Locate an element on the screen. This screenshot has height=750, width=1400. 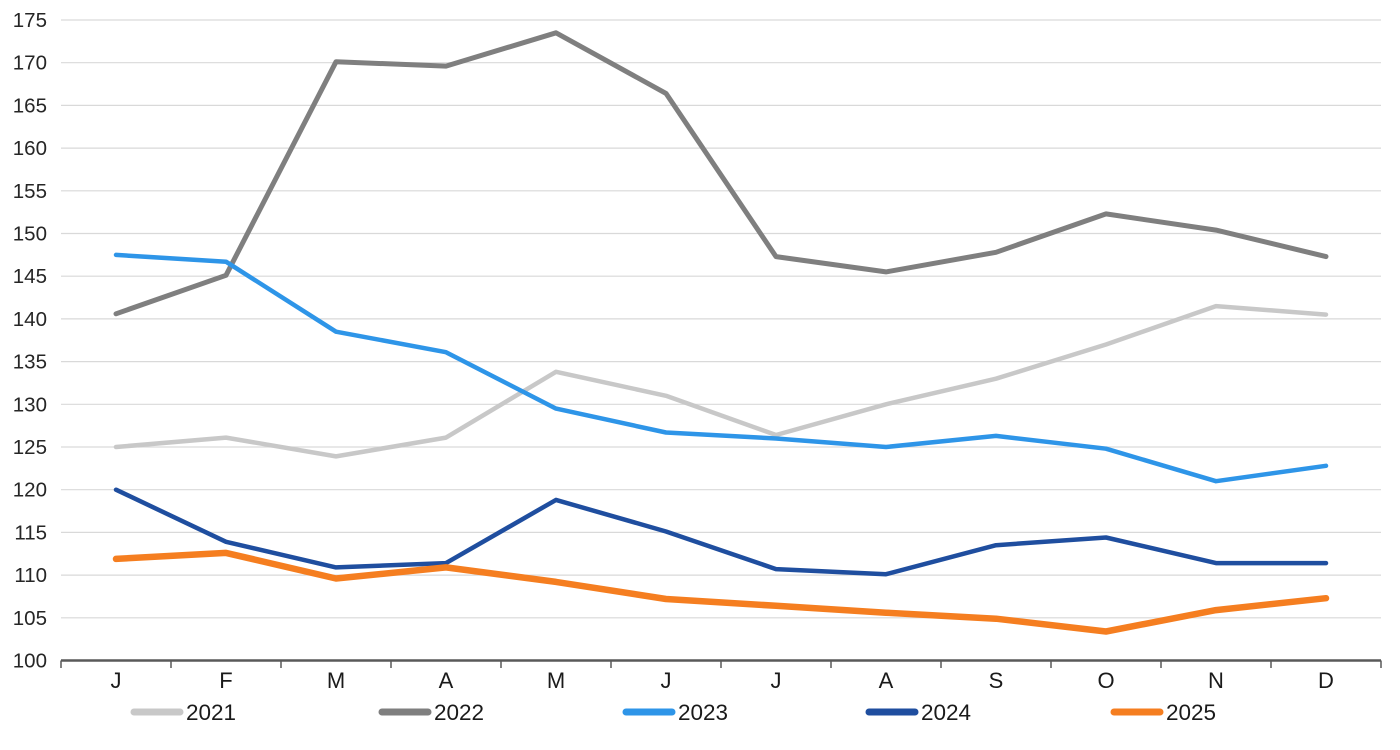
legend-label-2023: 2023 is located at coordinates (703, 712).